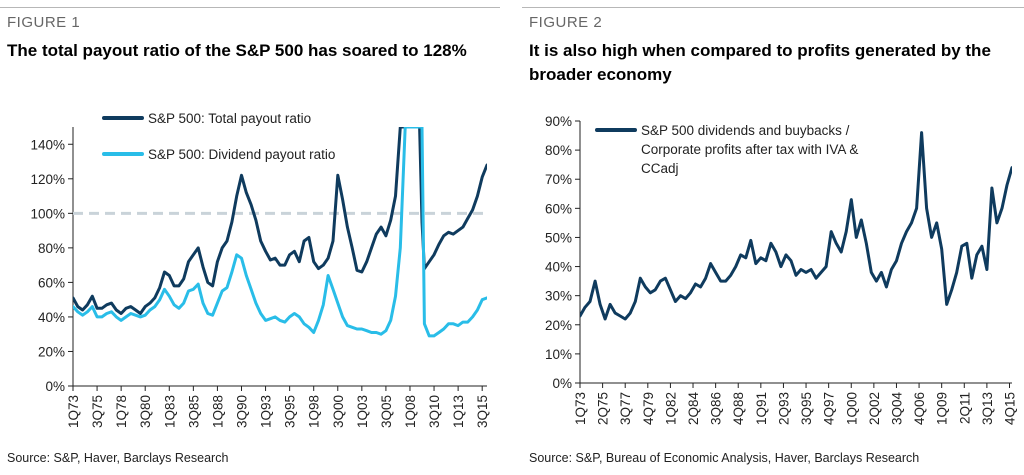 This screenshot has width=1024, height=475. Describe the element at coordinates (47, 179) in the screenshot. I see `y-tick-label: 120%` at that location.